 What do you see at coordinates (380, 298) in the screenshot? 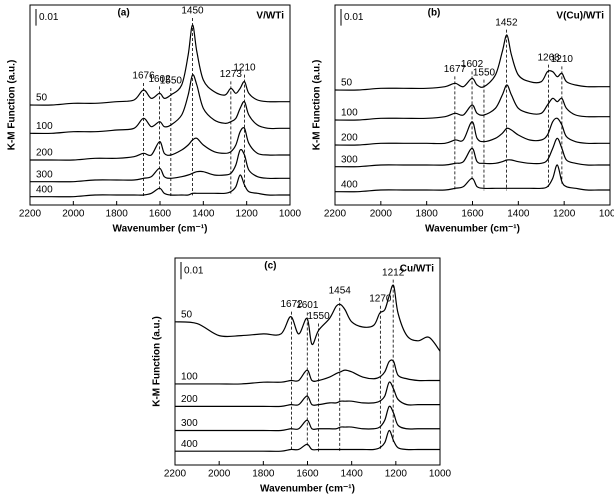
I see `peak-label: 1270` at bounding box center [380, 298].